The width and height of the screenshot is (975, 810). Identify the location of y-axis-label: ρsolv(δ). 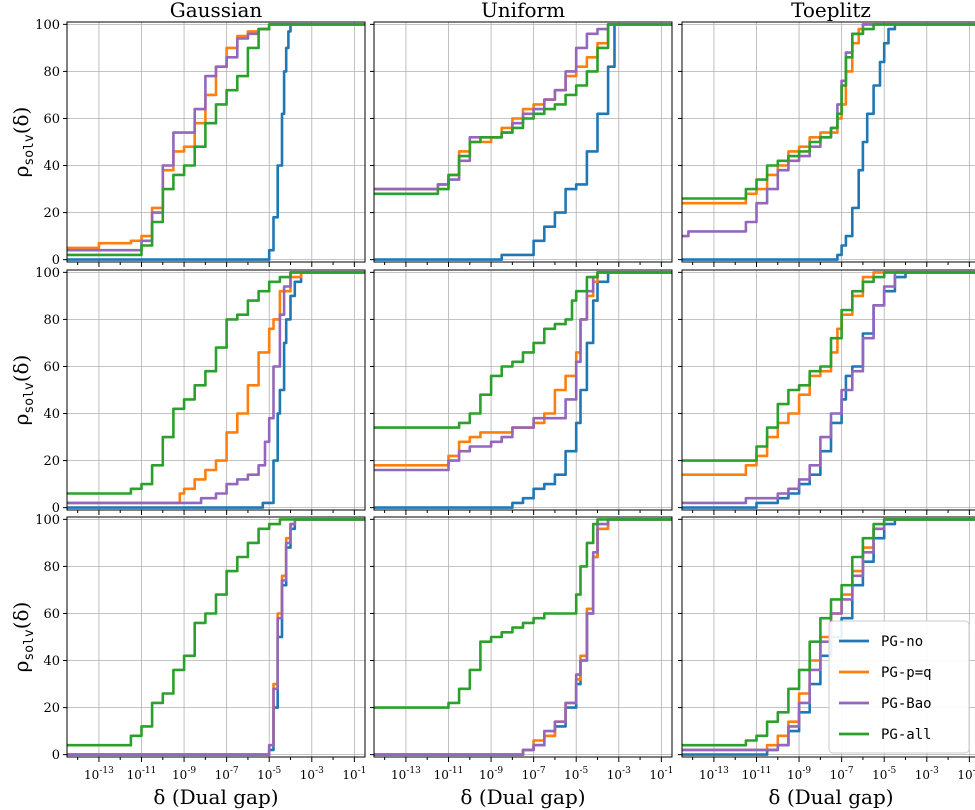
(23, 637).